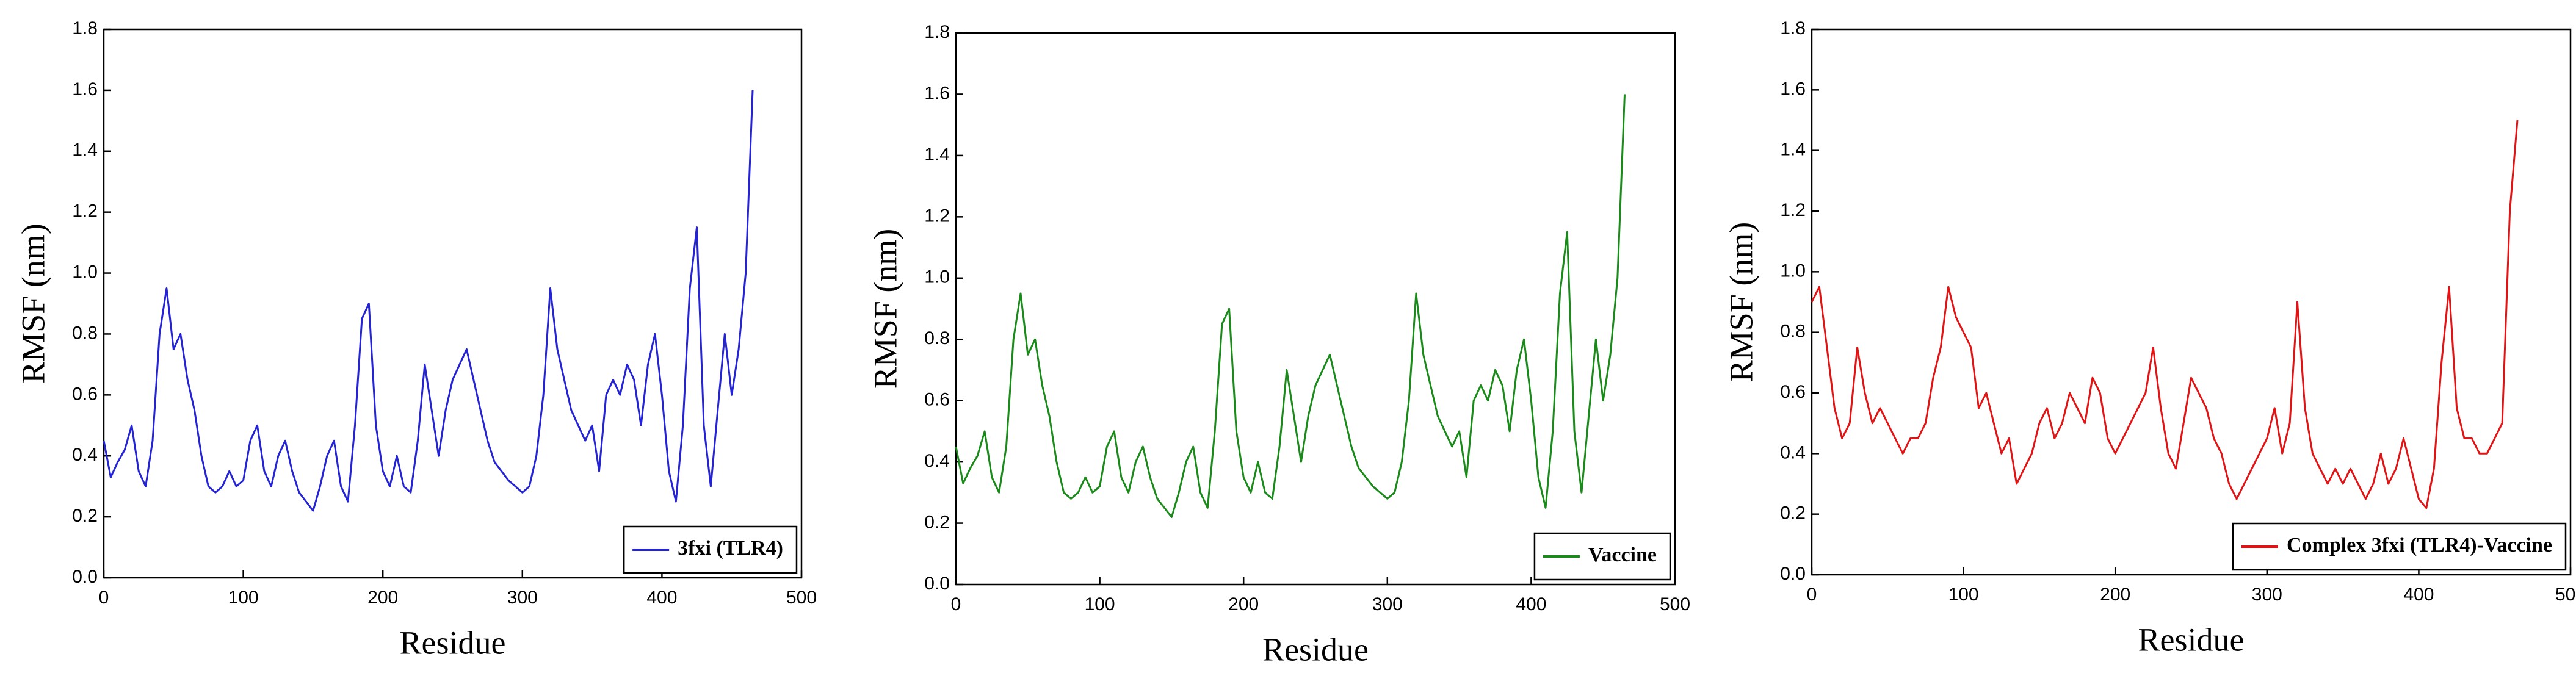 Image resolution: width=2576 pixels, height=687 pixels. I want to click on legend: 3fxi (TLR4), so click(710, 549).